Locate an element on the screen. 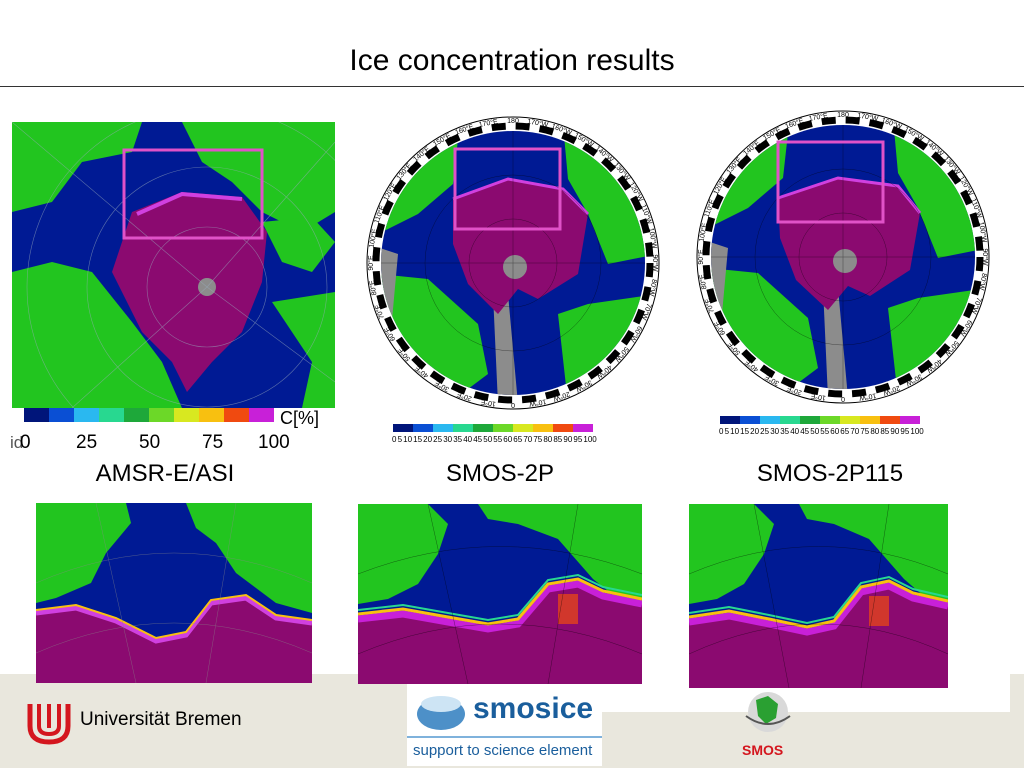 The width and height of the screenshot is (1024, 768). smos-2p-colorbar is located at coordinates (493, 428).